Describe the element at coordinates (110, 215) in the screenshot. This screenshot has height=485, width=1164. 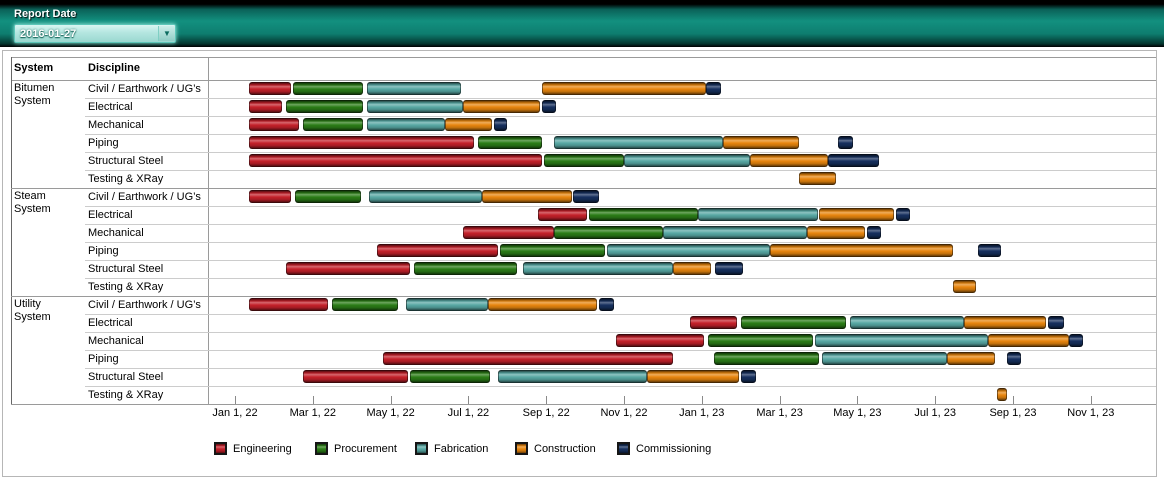
I see `discipline-label: Electrical` at that location.